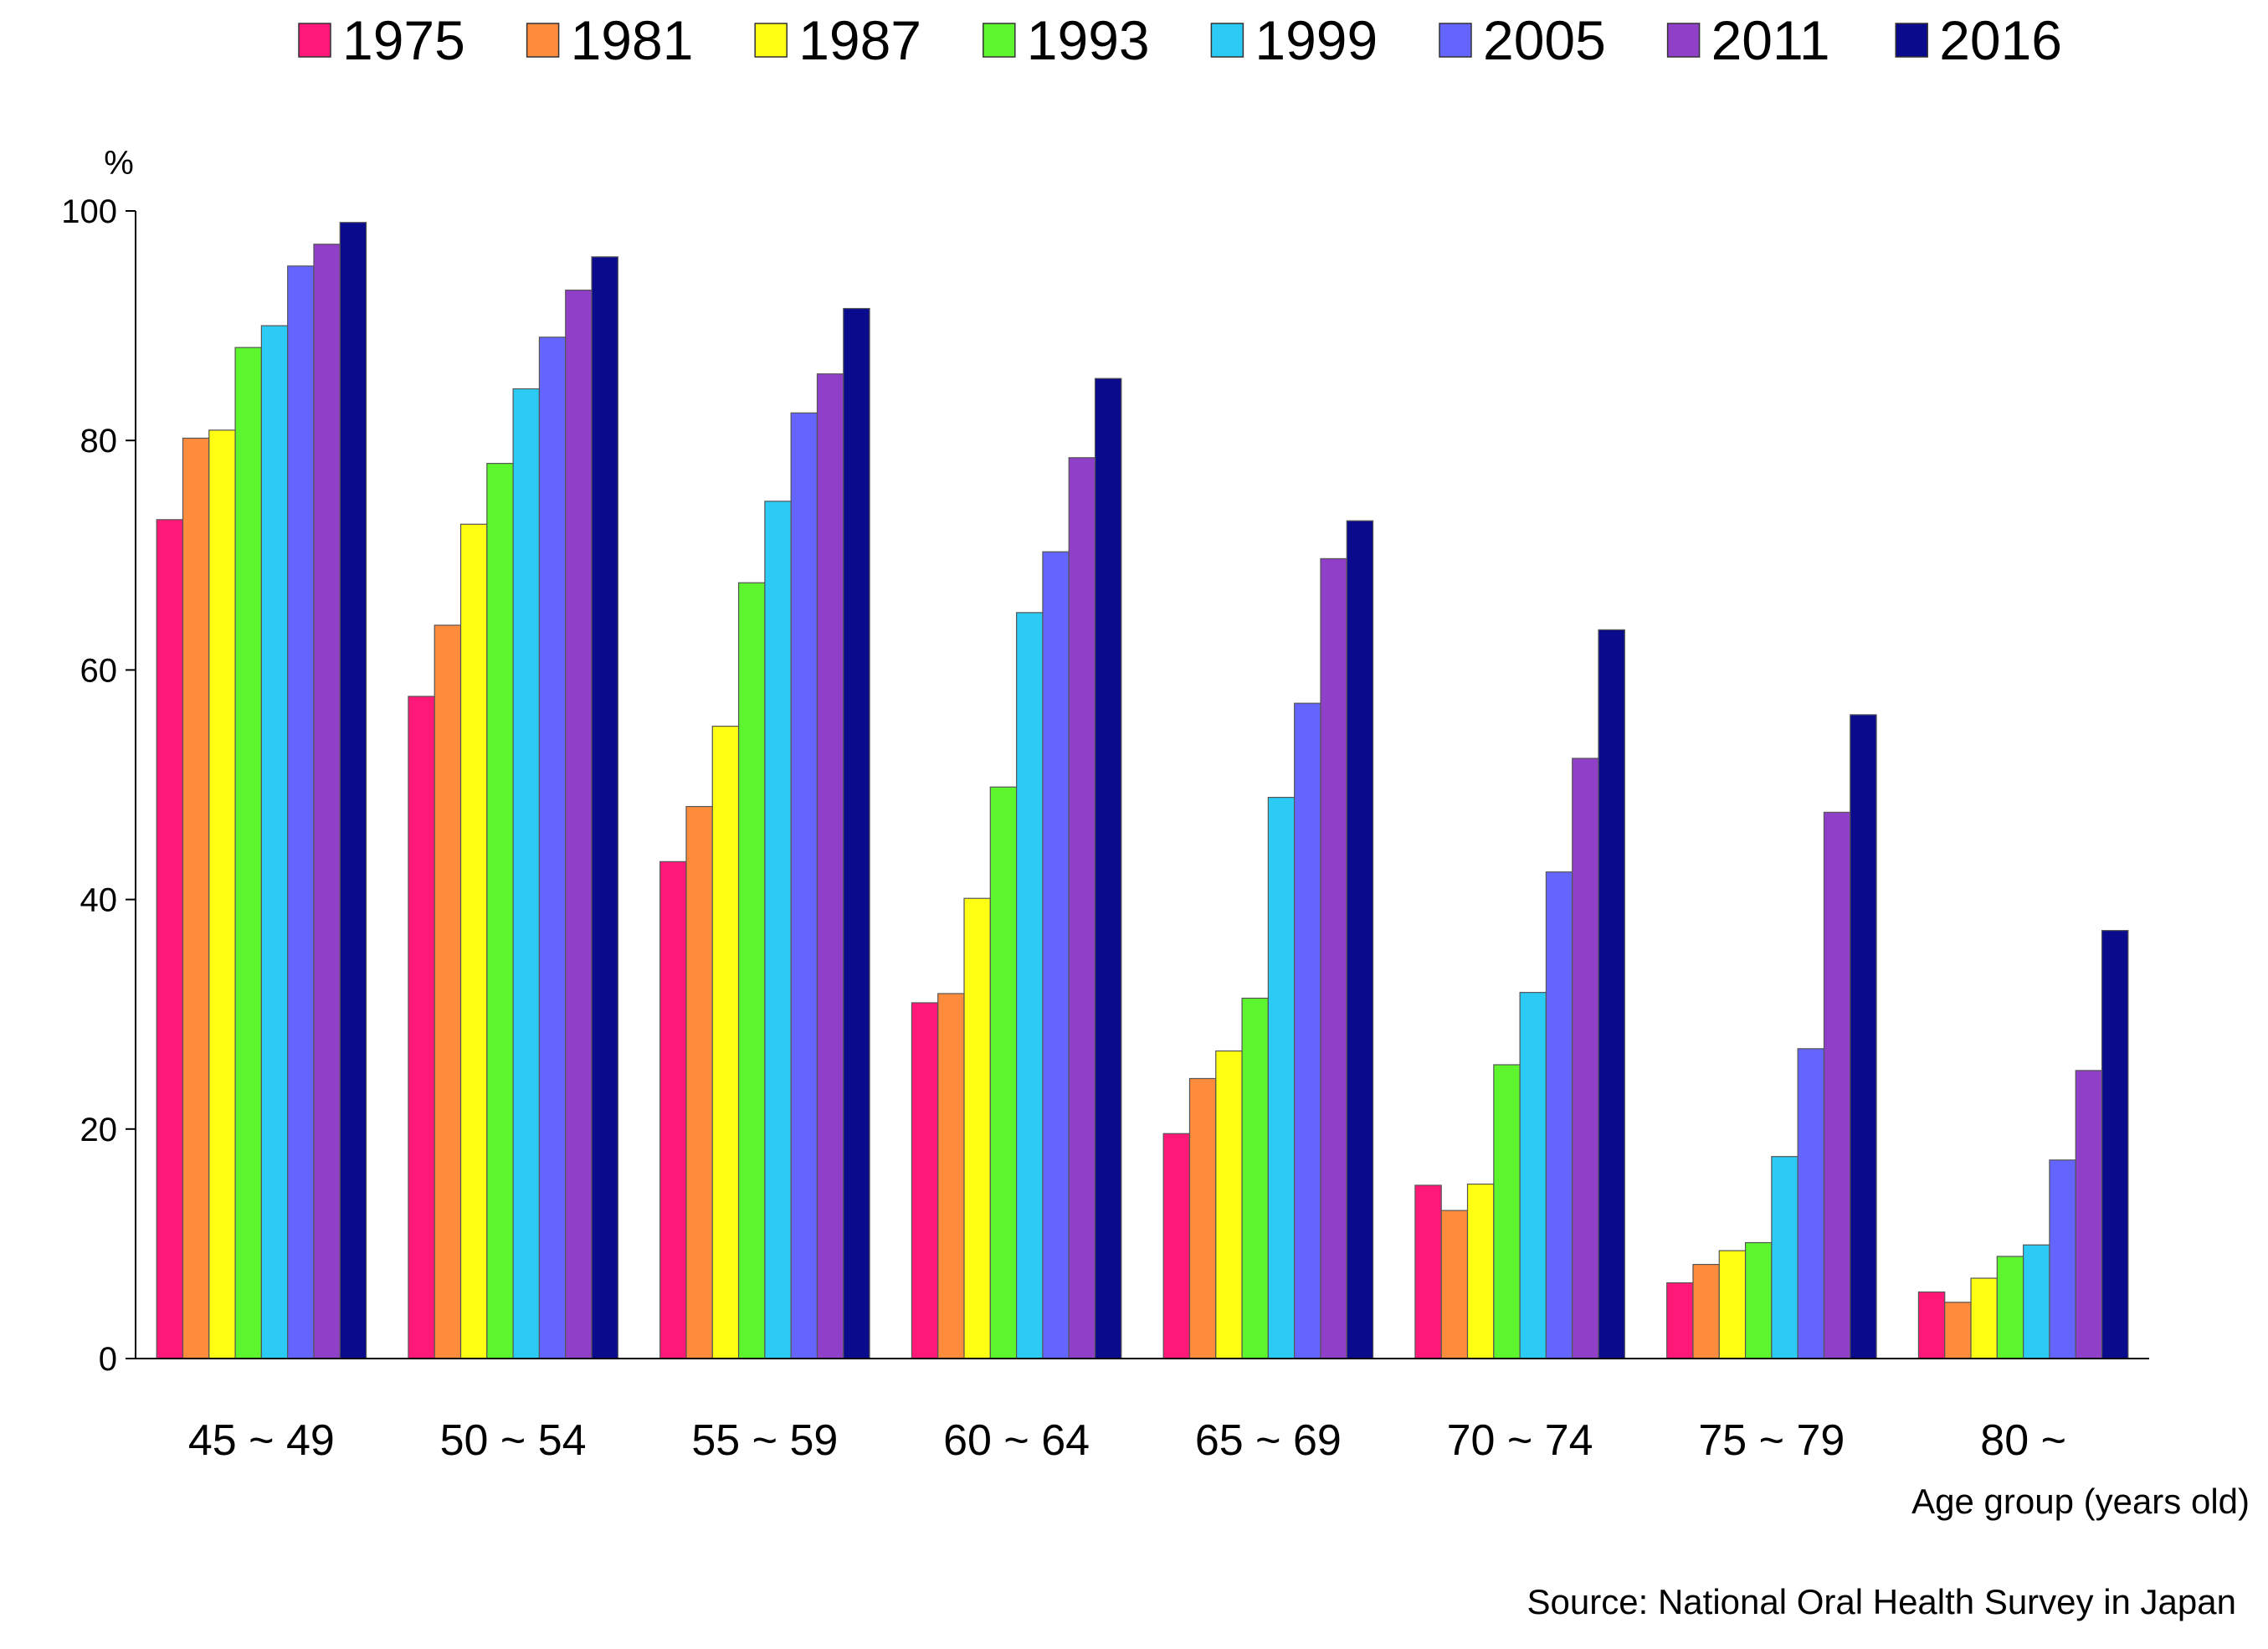  Describe the element at coordinates (1269, 1440) in the screenshot. I see `x-category-label: 65 ~ 69` at that location.